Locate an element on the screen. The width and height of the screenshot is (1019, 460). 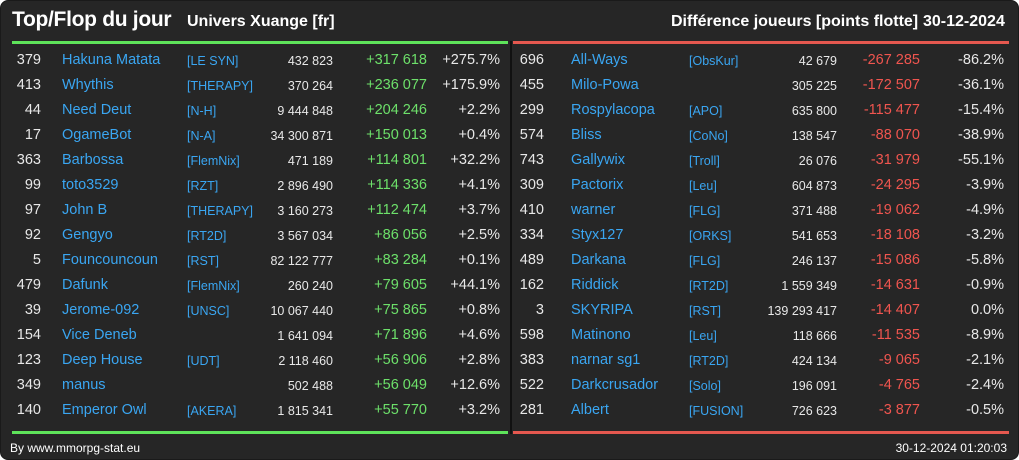
player-name-link: Barbossa is located at coordinates (93, 160).